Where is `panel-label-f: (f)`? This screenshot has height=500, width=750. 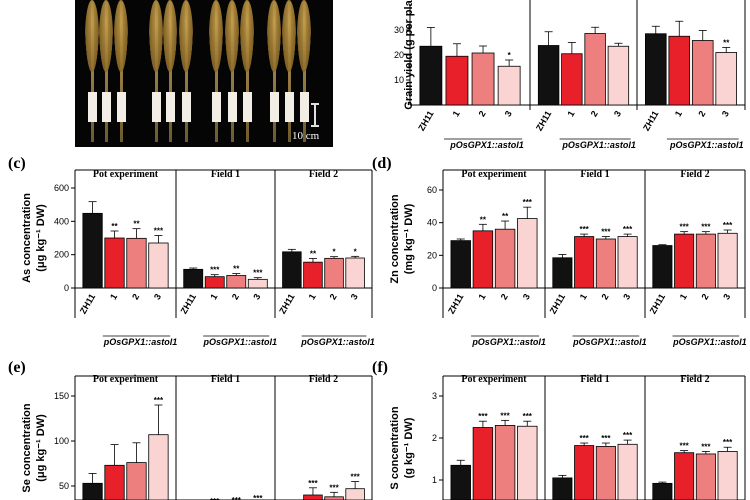
panel-label-f: (f) is located at coordinates (380, 367).